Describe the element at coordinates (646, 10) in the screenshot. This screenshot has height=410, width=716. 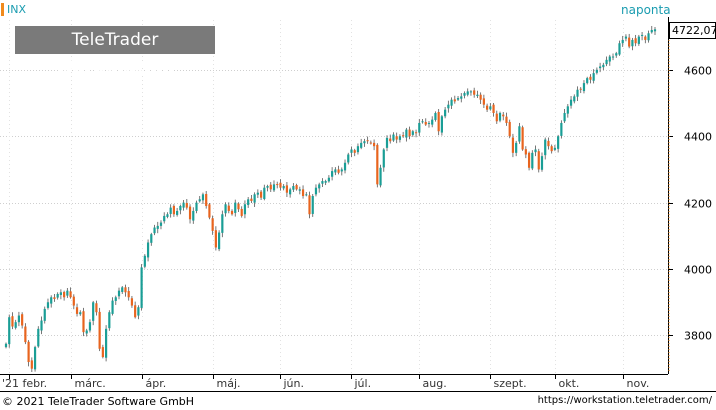
I see `interval-label: naponta` at that location.